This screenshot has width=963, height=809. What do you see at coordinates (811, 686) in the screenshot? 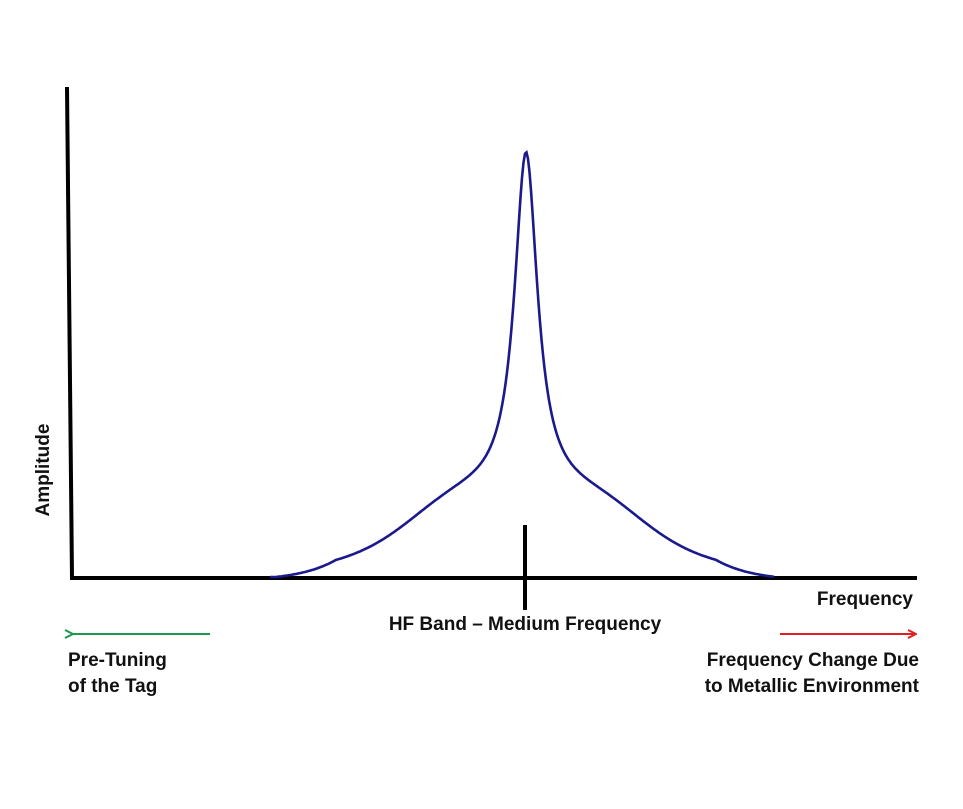
I see `frequency-change-note-line: to Metallic Environment` at bounding box center [811, 686].